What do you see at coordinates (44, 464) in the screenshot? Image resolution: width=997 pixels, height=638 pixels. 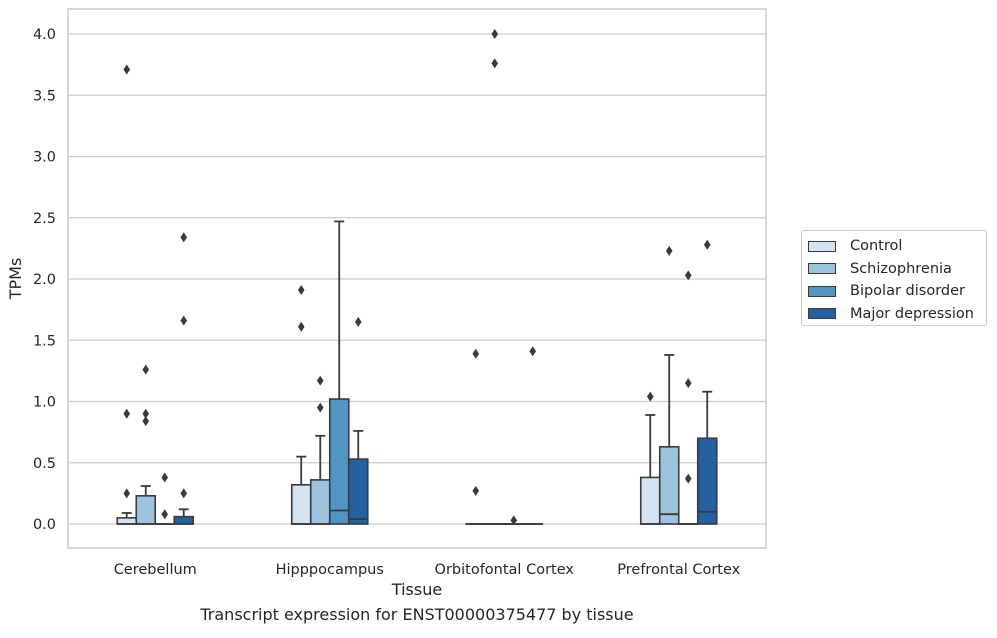 I see `y-tick-label: 0.5` at bounding box center [44, 464].